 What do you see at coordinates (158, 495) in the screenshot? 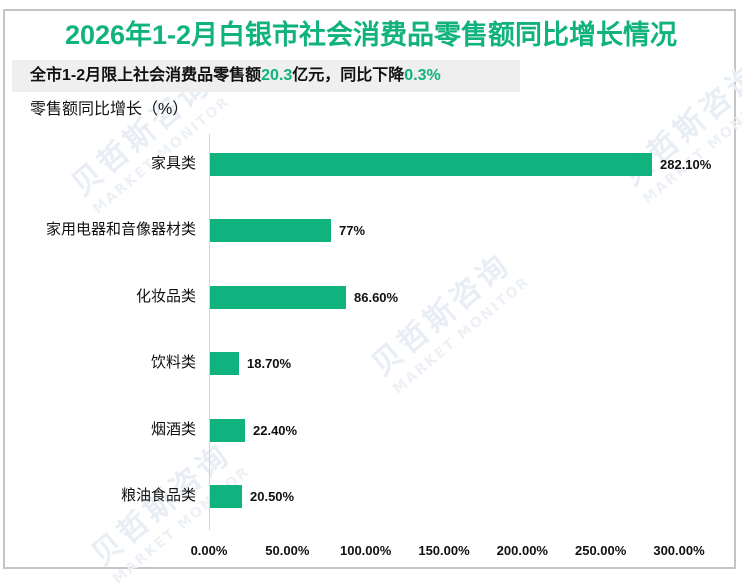
I see `category-label: 粮油食品类` at bounding box center [158, 495].